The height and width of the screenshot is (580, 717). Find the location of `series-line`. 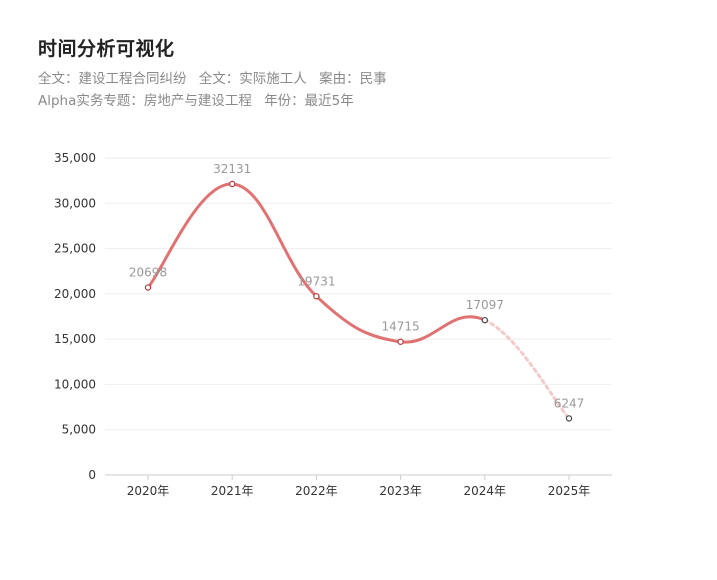

series-line is located at coordinates (316, 263).